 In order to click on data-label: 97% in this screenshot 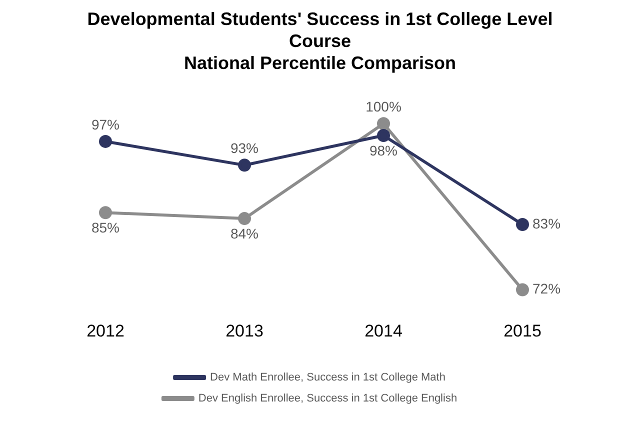, I will do `click(105, 124)`.